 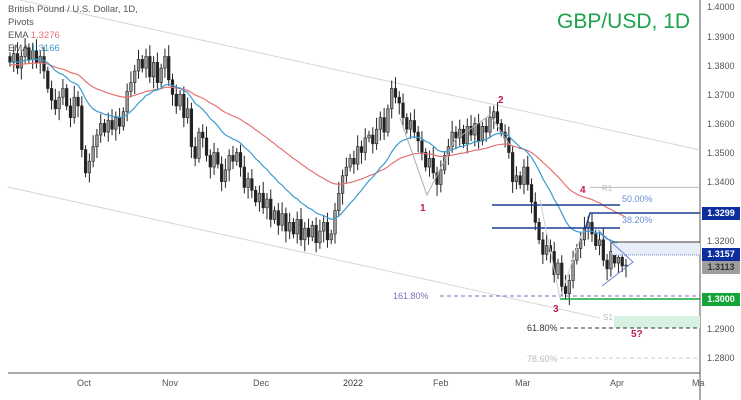 I want to click on price-tick: 1.3500, so click(x=721, y=153).